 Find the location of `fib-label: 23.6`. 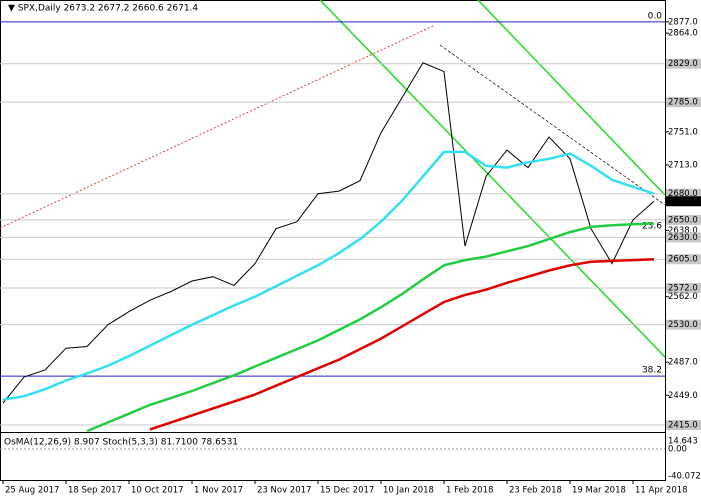

fib-label: 23.6 is located at coordinates (652, 227).